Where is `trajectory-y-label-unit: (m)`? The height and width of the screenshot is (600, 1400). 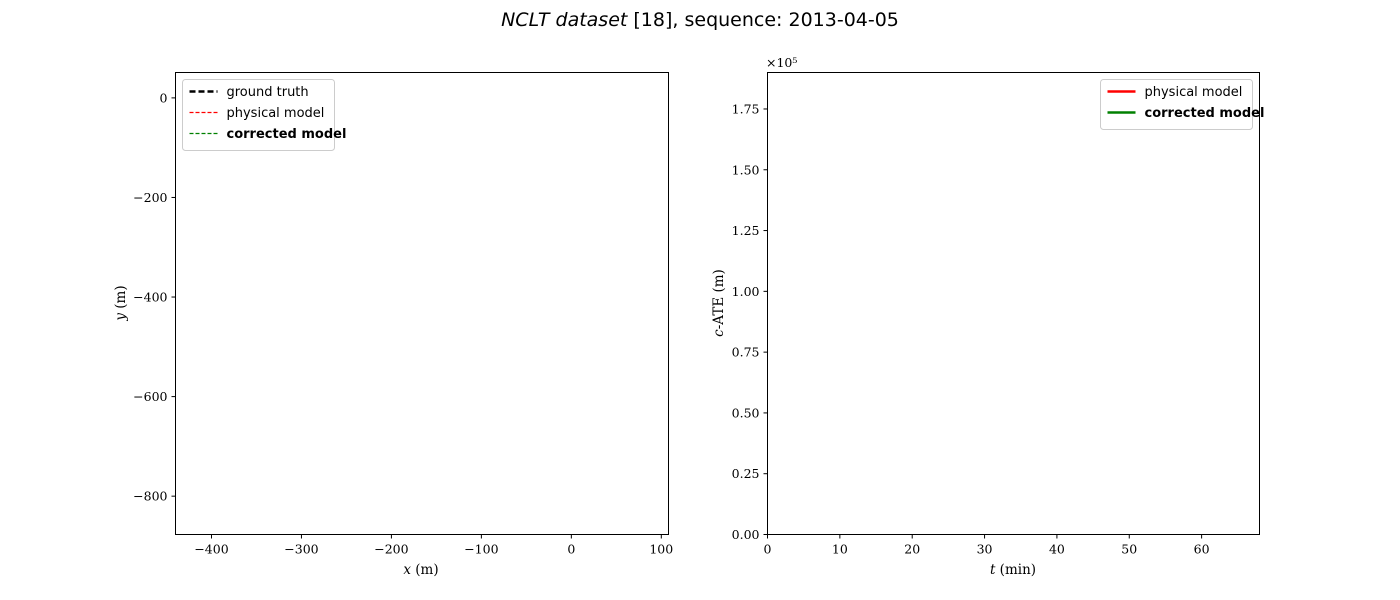 trajectory-y-label-unit: (m) is located at coordinates (121, 299).